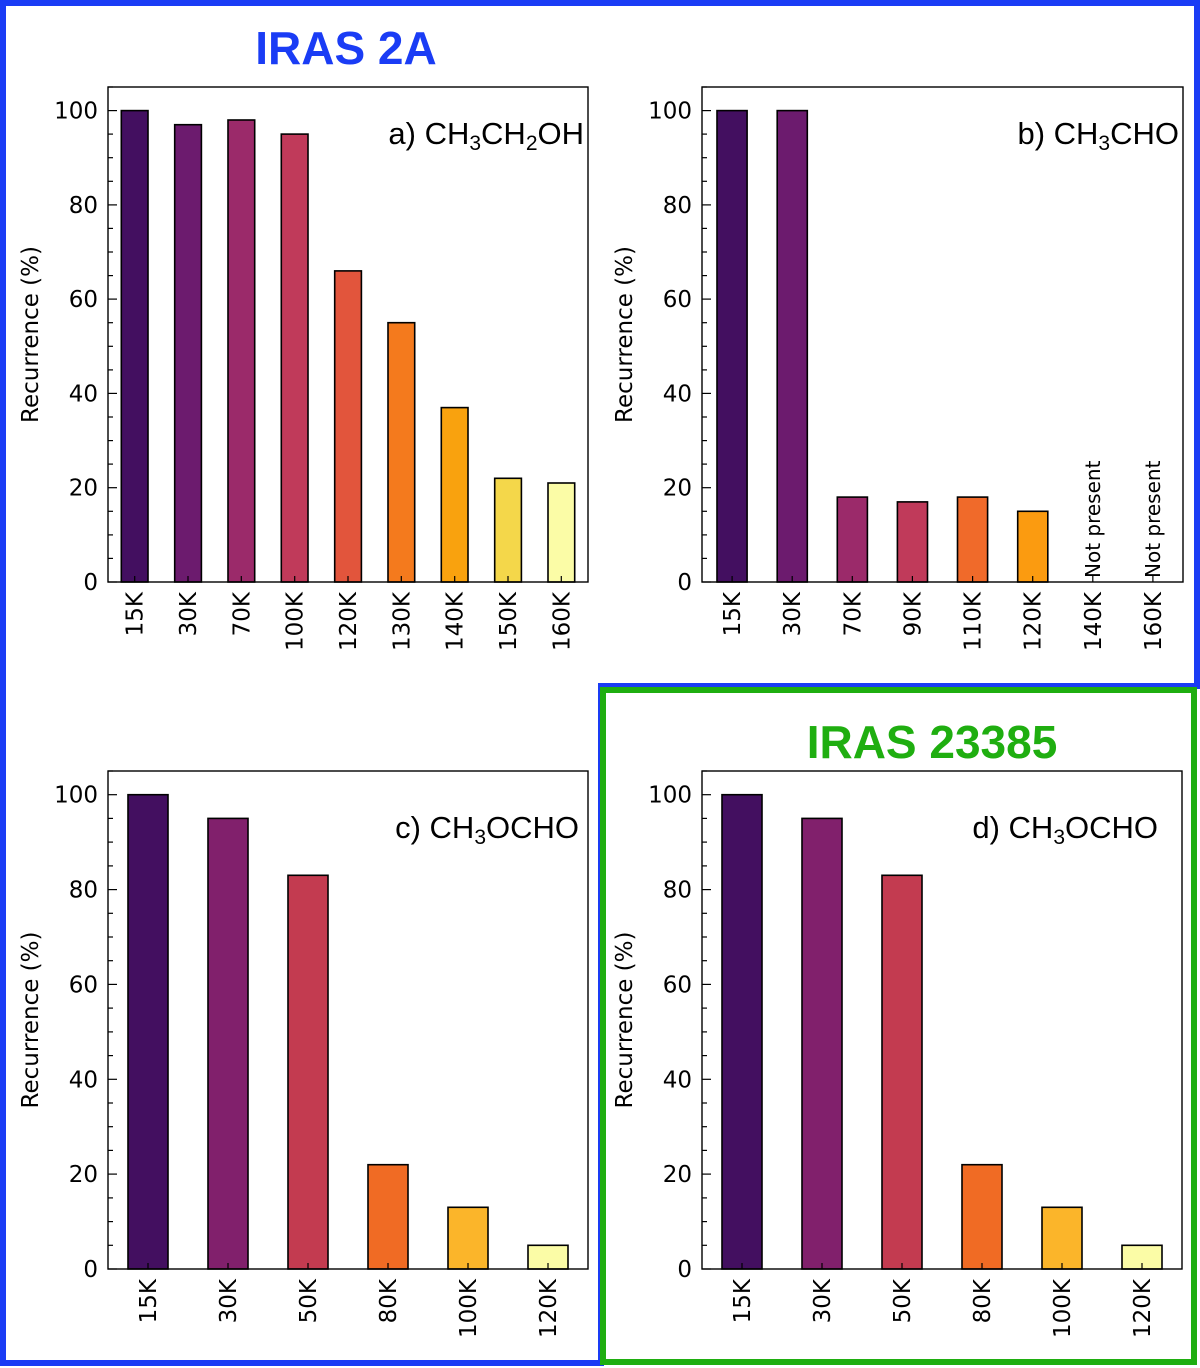  I want to click on panel-a-xtick-label-15K: 15K, so click(136, 613).